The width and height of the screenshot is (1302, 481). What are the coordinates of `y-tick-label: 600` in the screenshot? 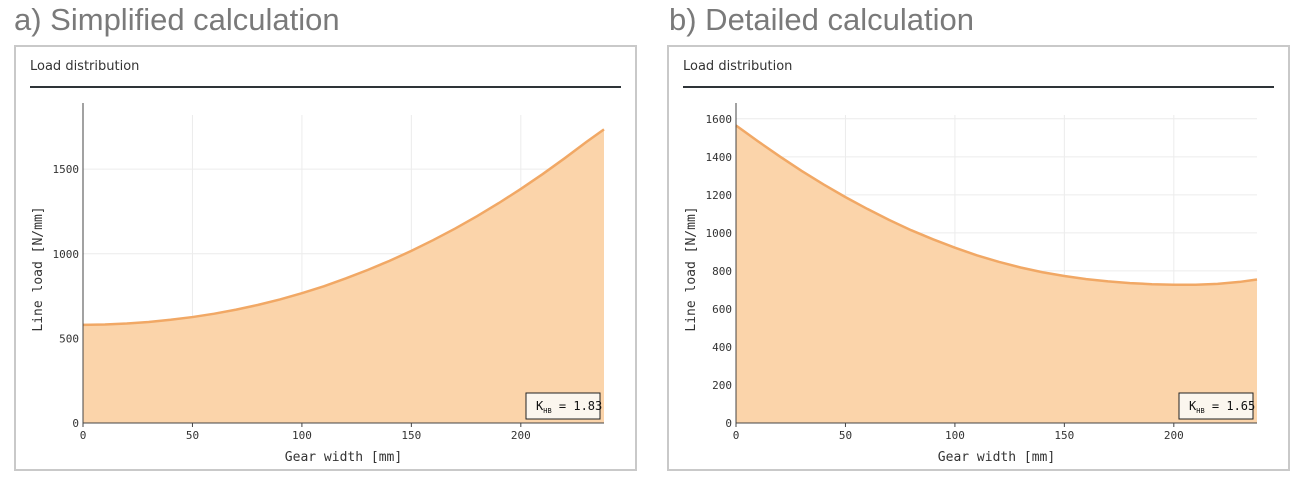 It's located at (722, 309).